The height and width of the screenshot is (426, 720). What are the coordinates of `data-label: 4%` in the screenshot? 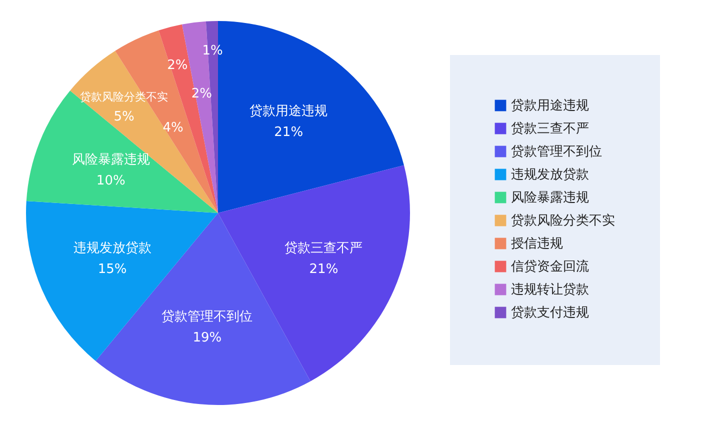 It's located at (173, 128).